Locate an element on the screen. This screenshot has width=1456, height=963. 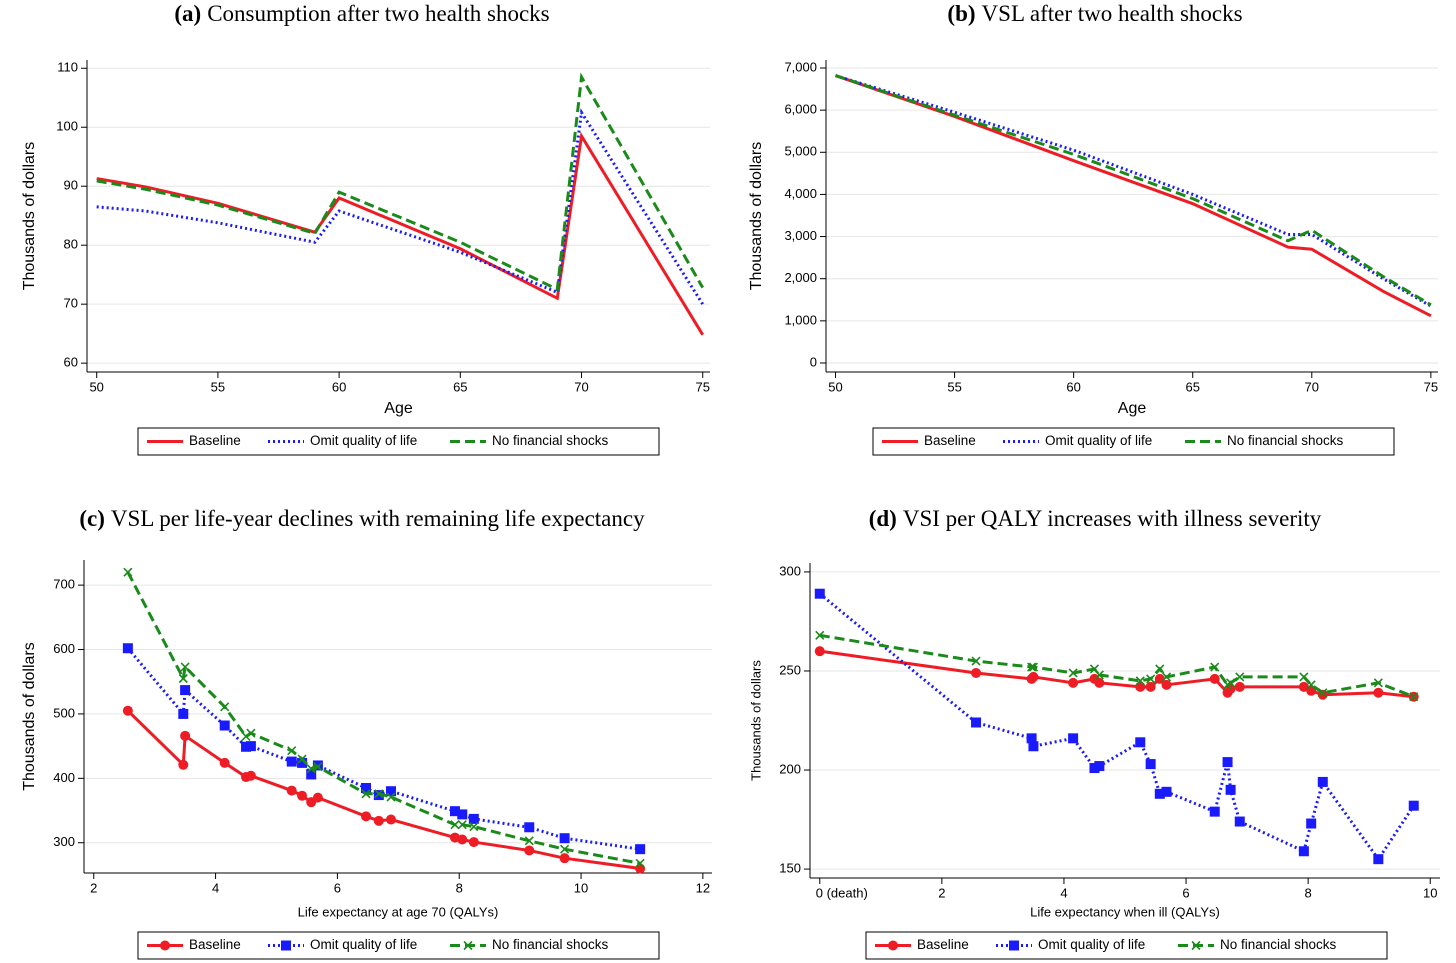
y-tick-label: 500 is located at coordinates (64, 712).